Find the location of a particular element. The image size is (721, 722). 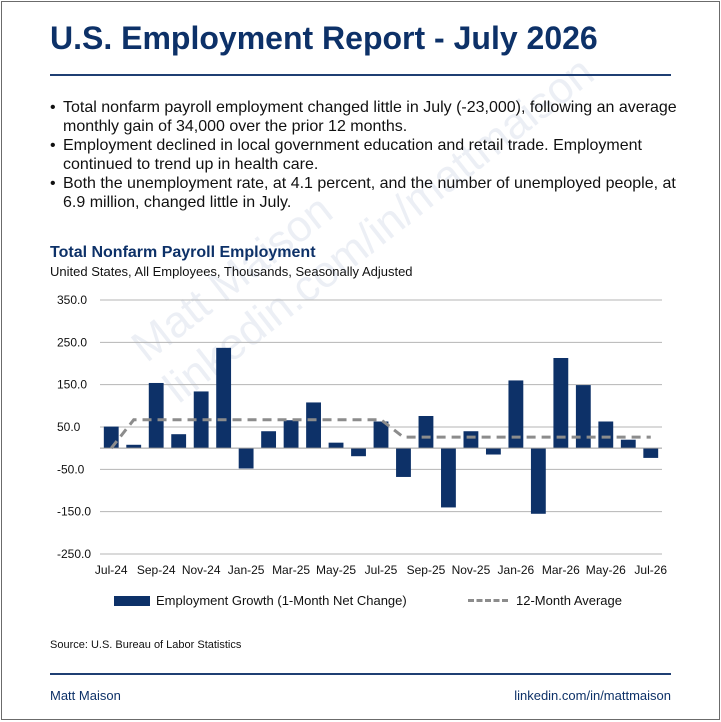

source-note: Source: U.S. Bureau of Labor Statistics is located at coordinates (146, 645).